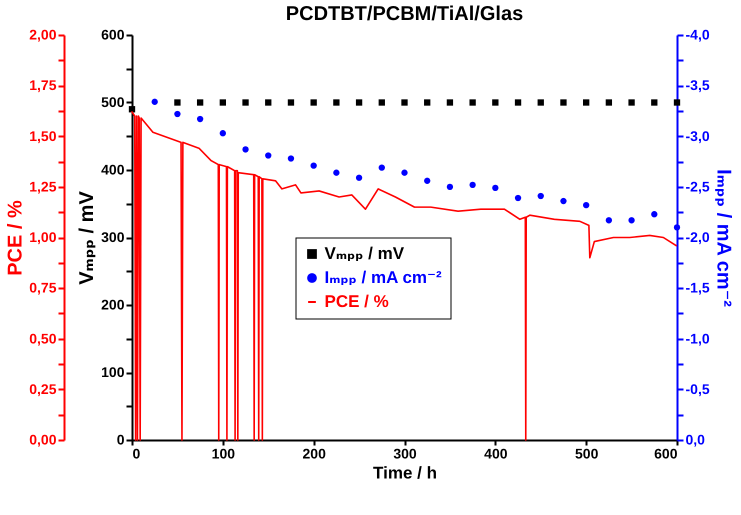 The height and width of the screenshot is (515, 741). What do you see at coordinates (87, 237) in the screenshot?
I see `y-axis-title: Vₘₚₚ / mV` at bounding box center [87, 237].